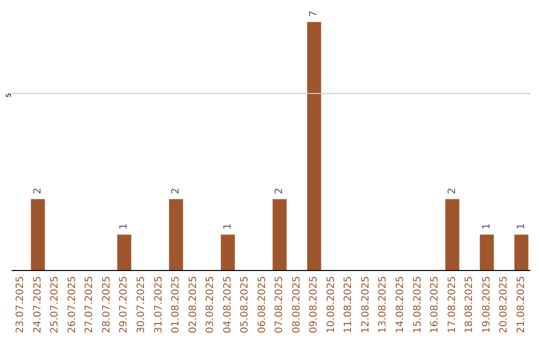  I want to click on x-tick-label: 04.08.2025, so click(228, 305).